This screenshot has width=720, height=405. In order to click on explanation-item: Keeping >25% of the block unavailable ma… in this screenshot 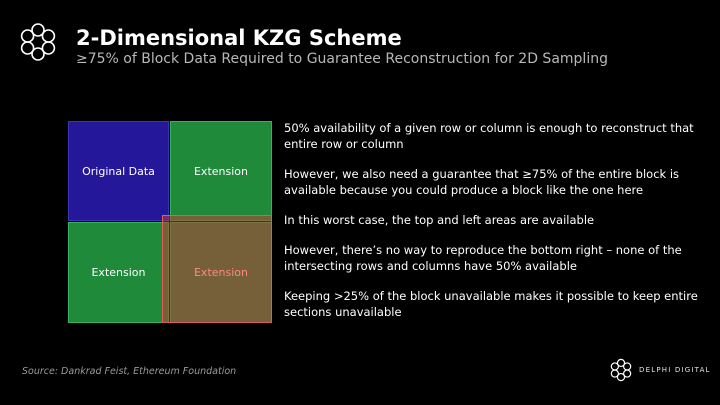, I will do `click(491, 304)`.